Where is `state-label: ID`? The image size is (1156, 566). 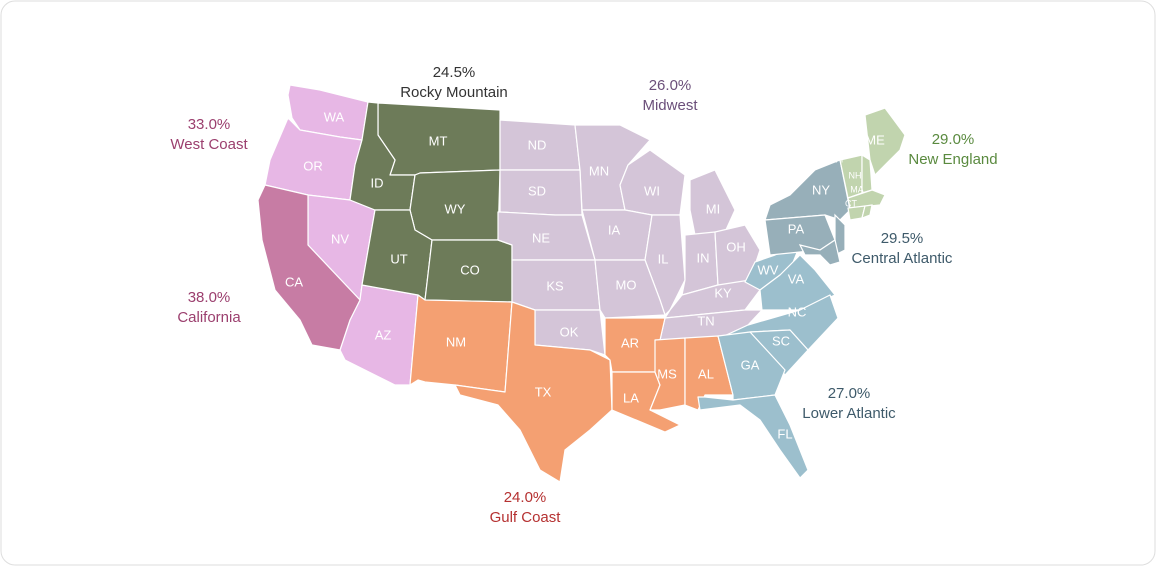
state-label: ID is located at coordinates (377, 182).